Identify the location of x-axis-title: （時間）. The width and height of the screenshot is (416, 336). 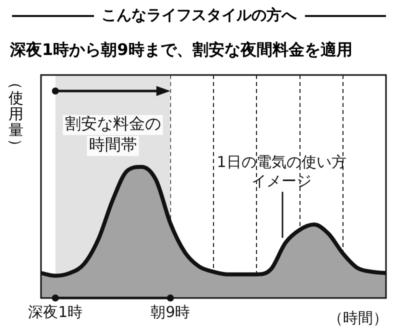
(358, 317).